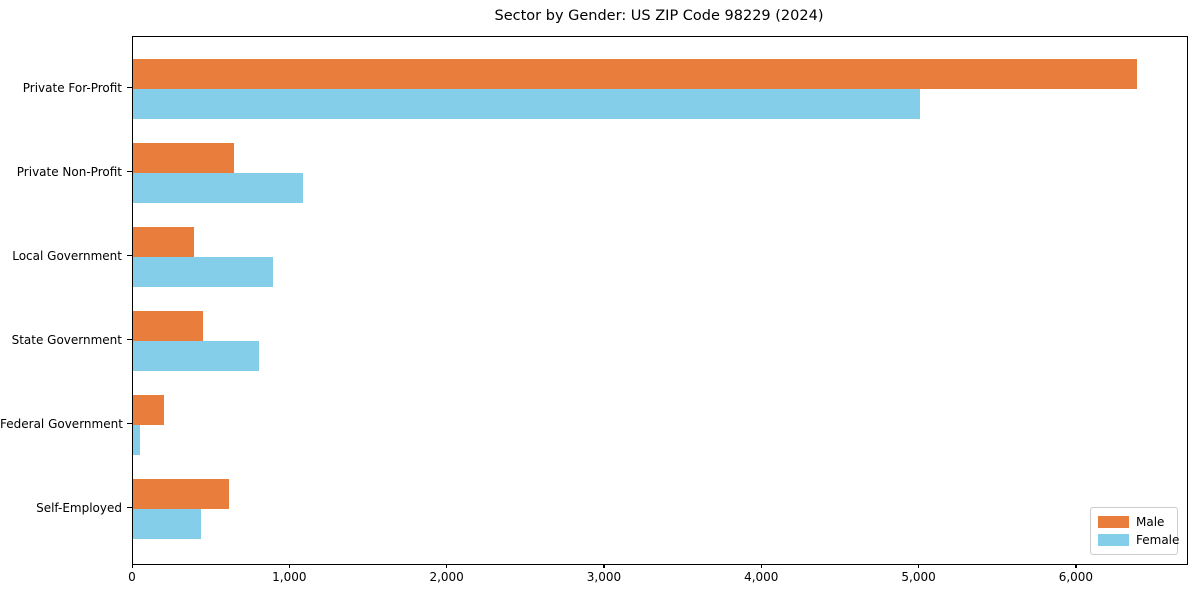 The image size is (1200, 600). Describe the element at coordinates (163, 242) in the screenshot. I see `bar-male-local-government` at that location.